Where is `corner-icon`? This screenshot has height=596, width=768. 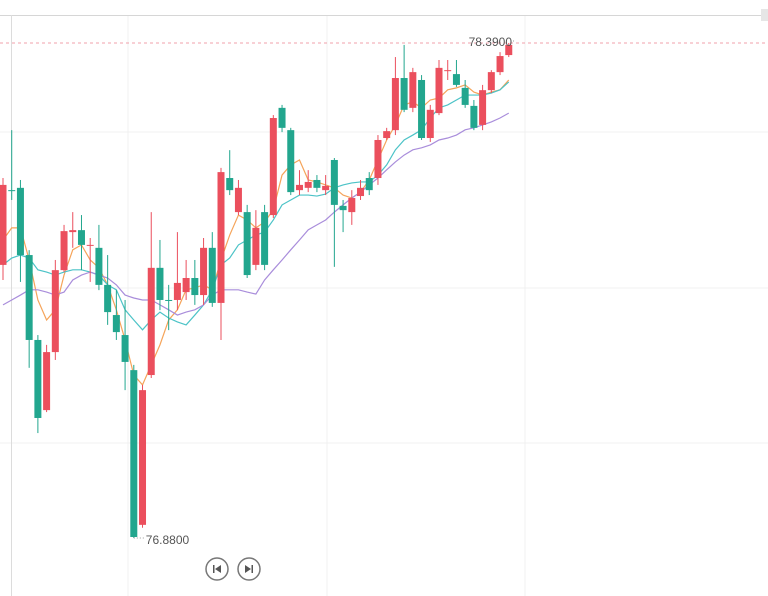 corner-icon is located at coordinates (764, 15).